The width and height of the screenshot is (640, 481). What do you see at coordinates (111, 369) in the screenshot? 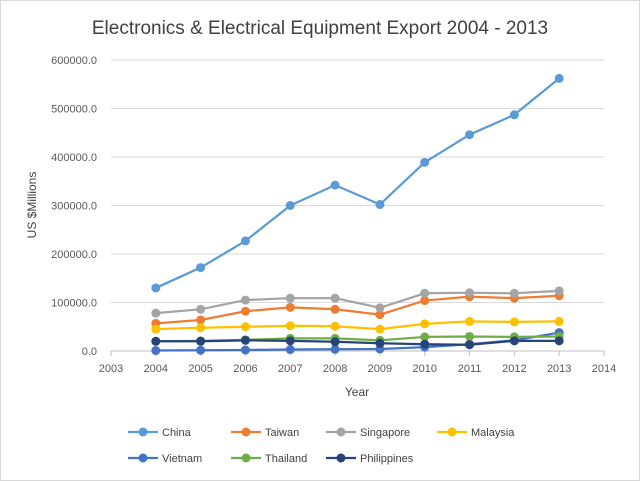
I see `x-tick-label: 2003` at bounding box center [111, 369].